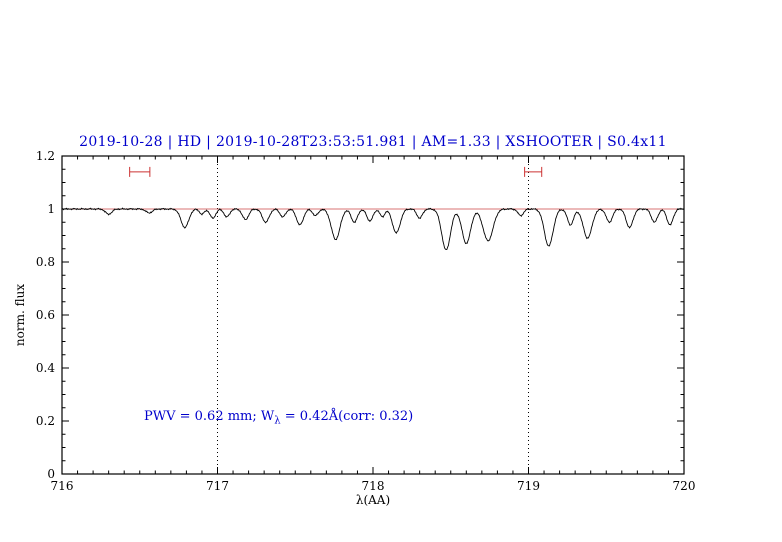  I want to click on annotation-lambda-subscript: λ, so click(277, 421).